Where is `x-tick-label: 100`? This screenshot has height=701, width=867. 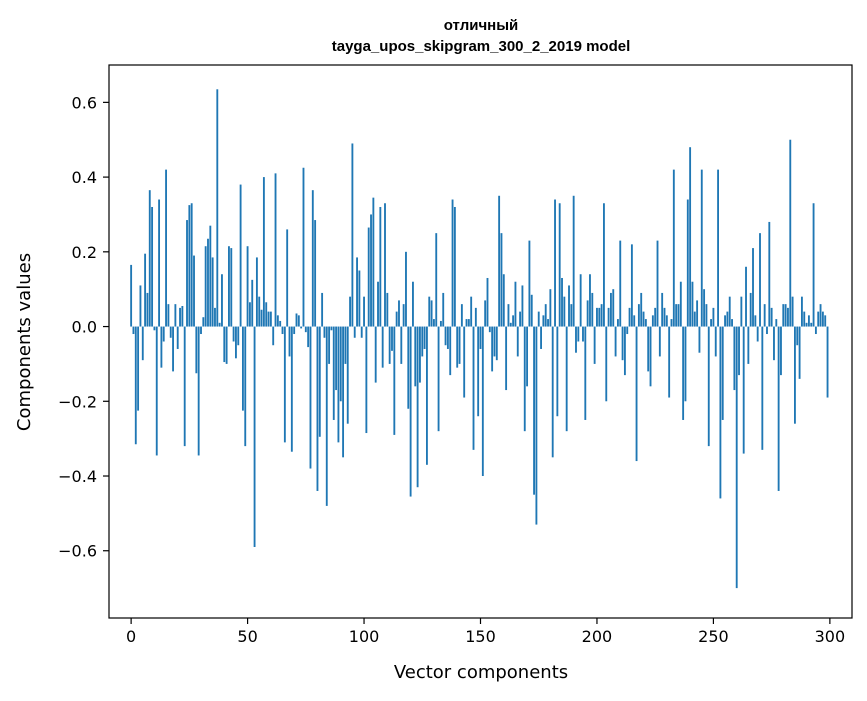 x-tick-label: 100 is located at coordinates (364, 636).